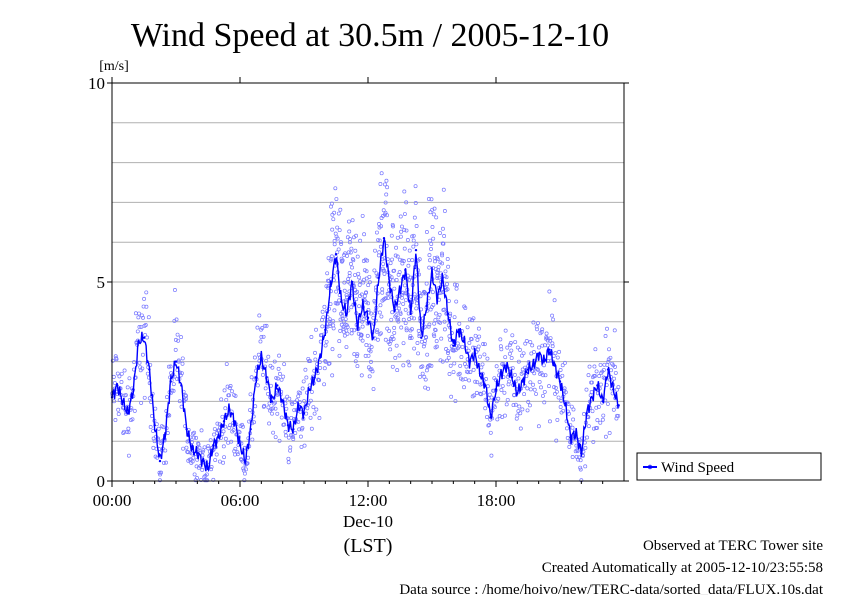 The width and height of the screenshot is (842, 595). I want to click on x-tick-label: 18:00, so click(496, 500).